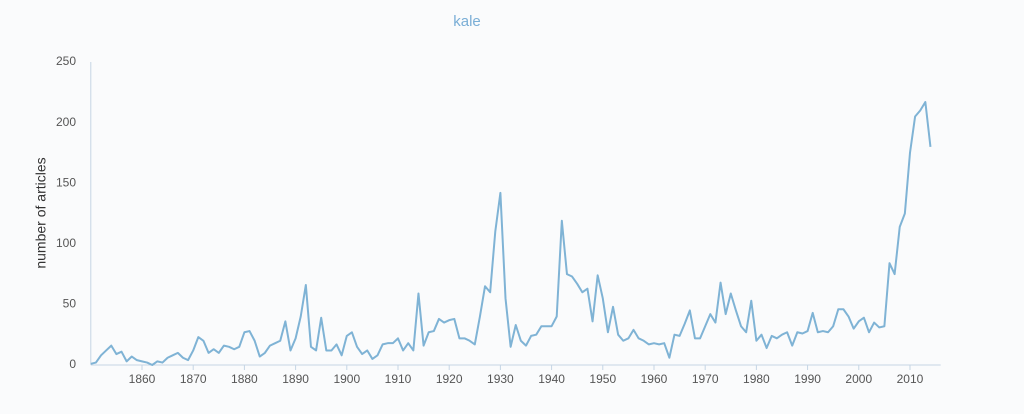 The image size is (1024, 414). What do you see at coordinates (66, 122) in the screenshot?
I see `y-tick-label: 200` at bounding box center [66, 122].